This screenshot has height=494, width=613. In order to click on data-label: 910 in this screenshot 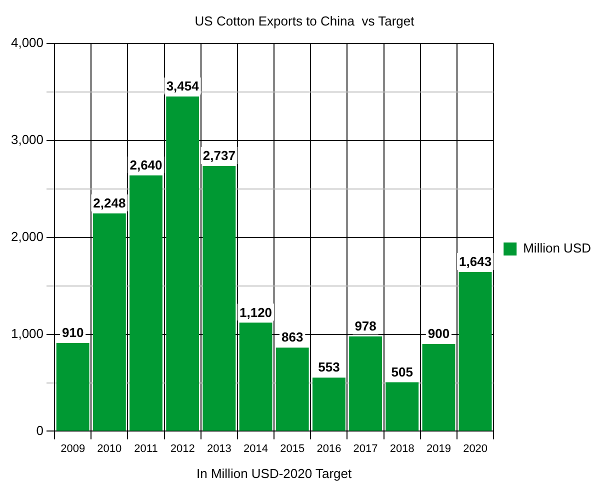, I will do `click(73, 332)`.